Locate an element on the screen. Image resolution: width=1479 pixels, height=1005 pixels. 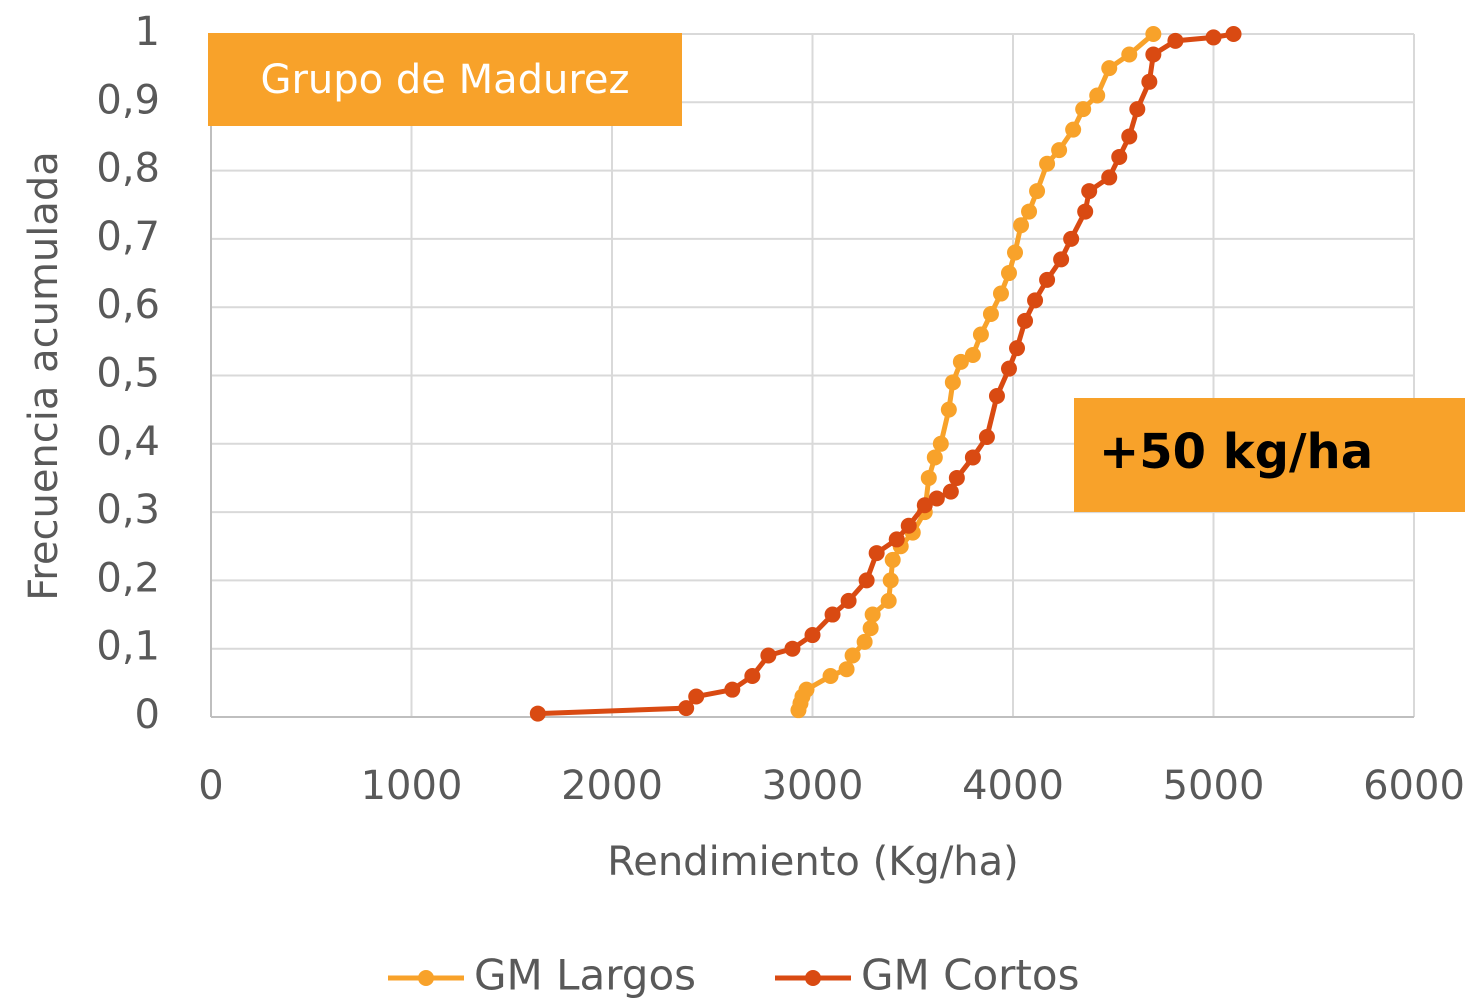
x-tick-label: 2000 is located at coordinates (612, 786).